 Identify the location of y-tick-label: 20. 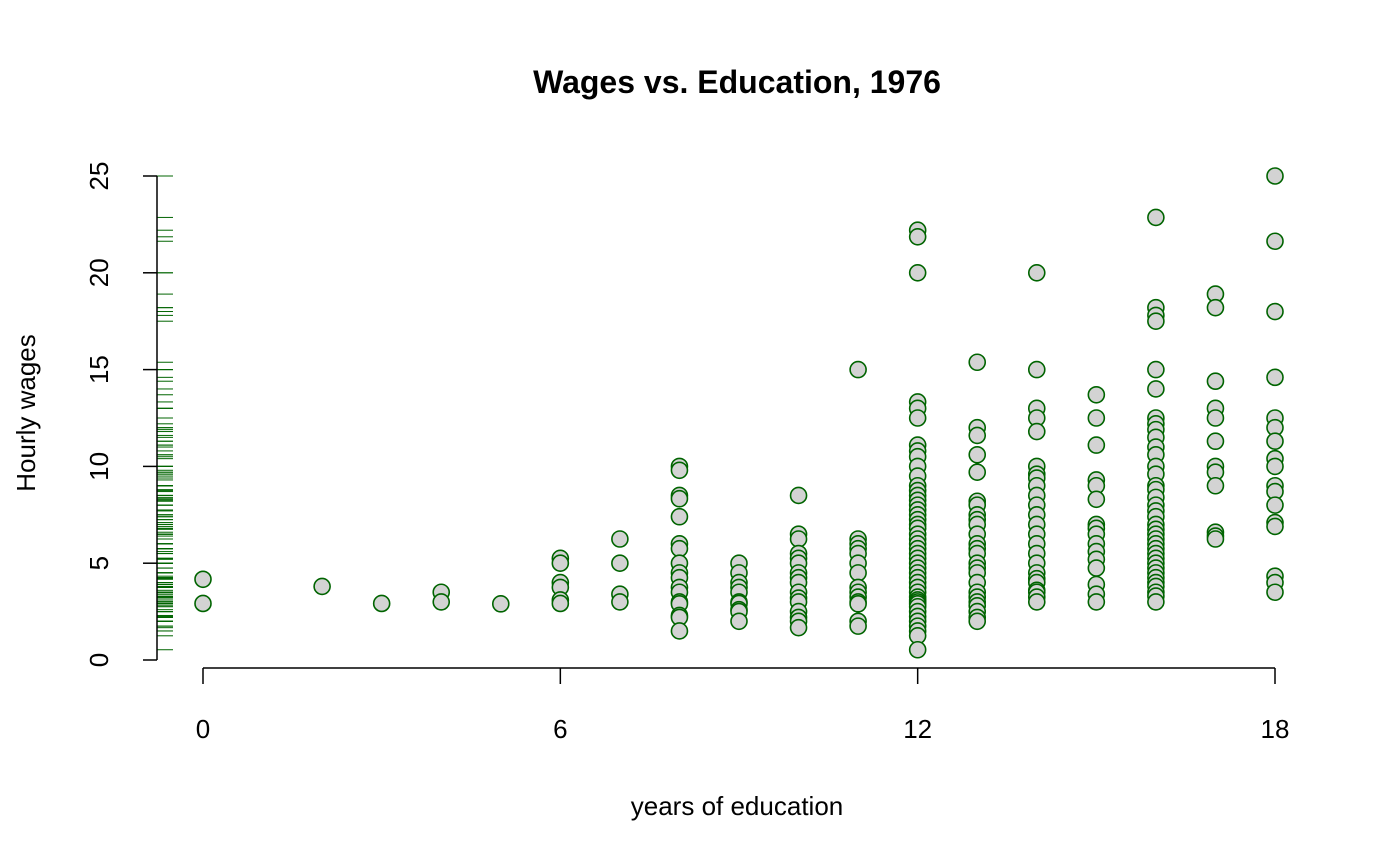
(99, 272).